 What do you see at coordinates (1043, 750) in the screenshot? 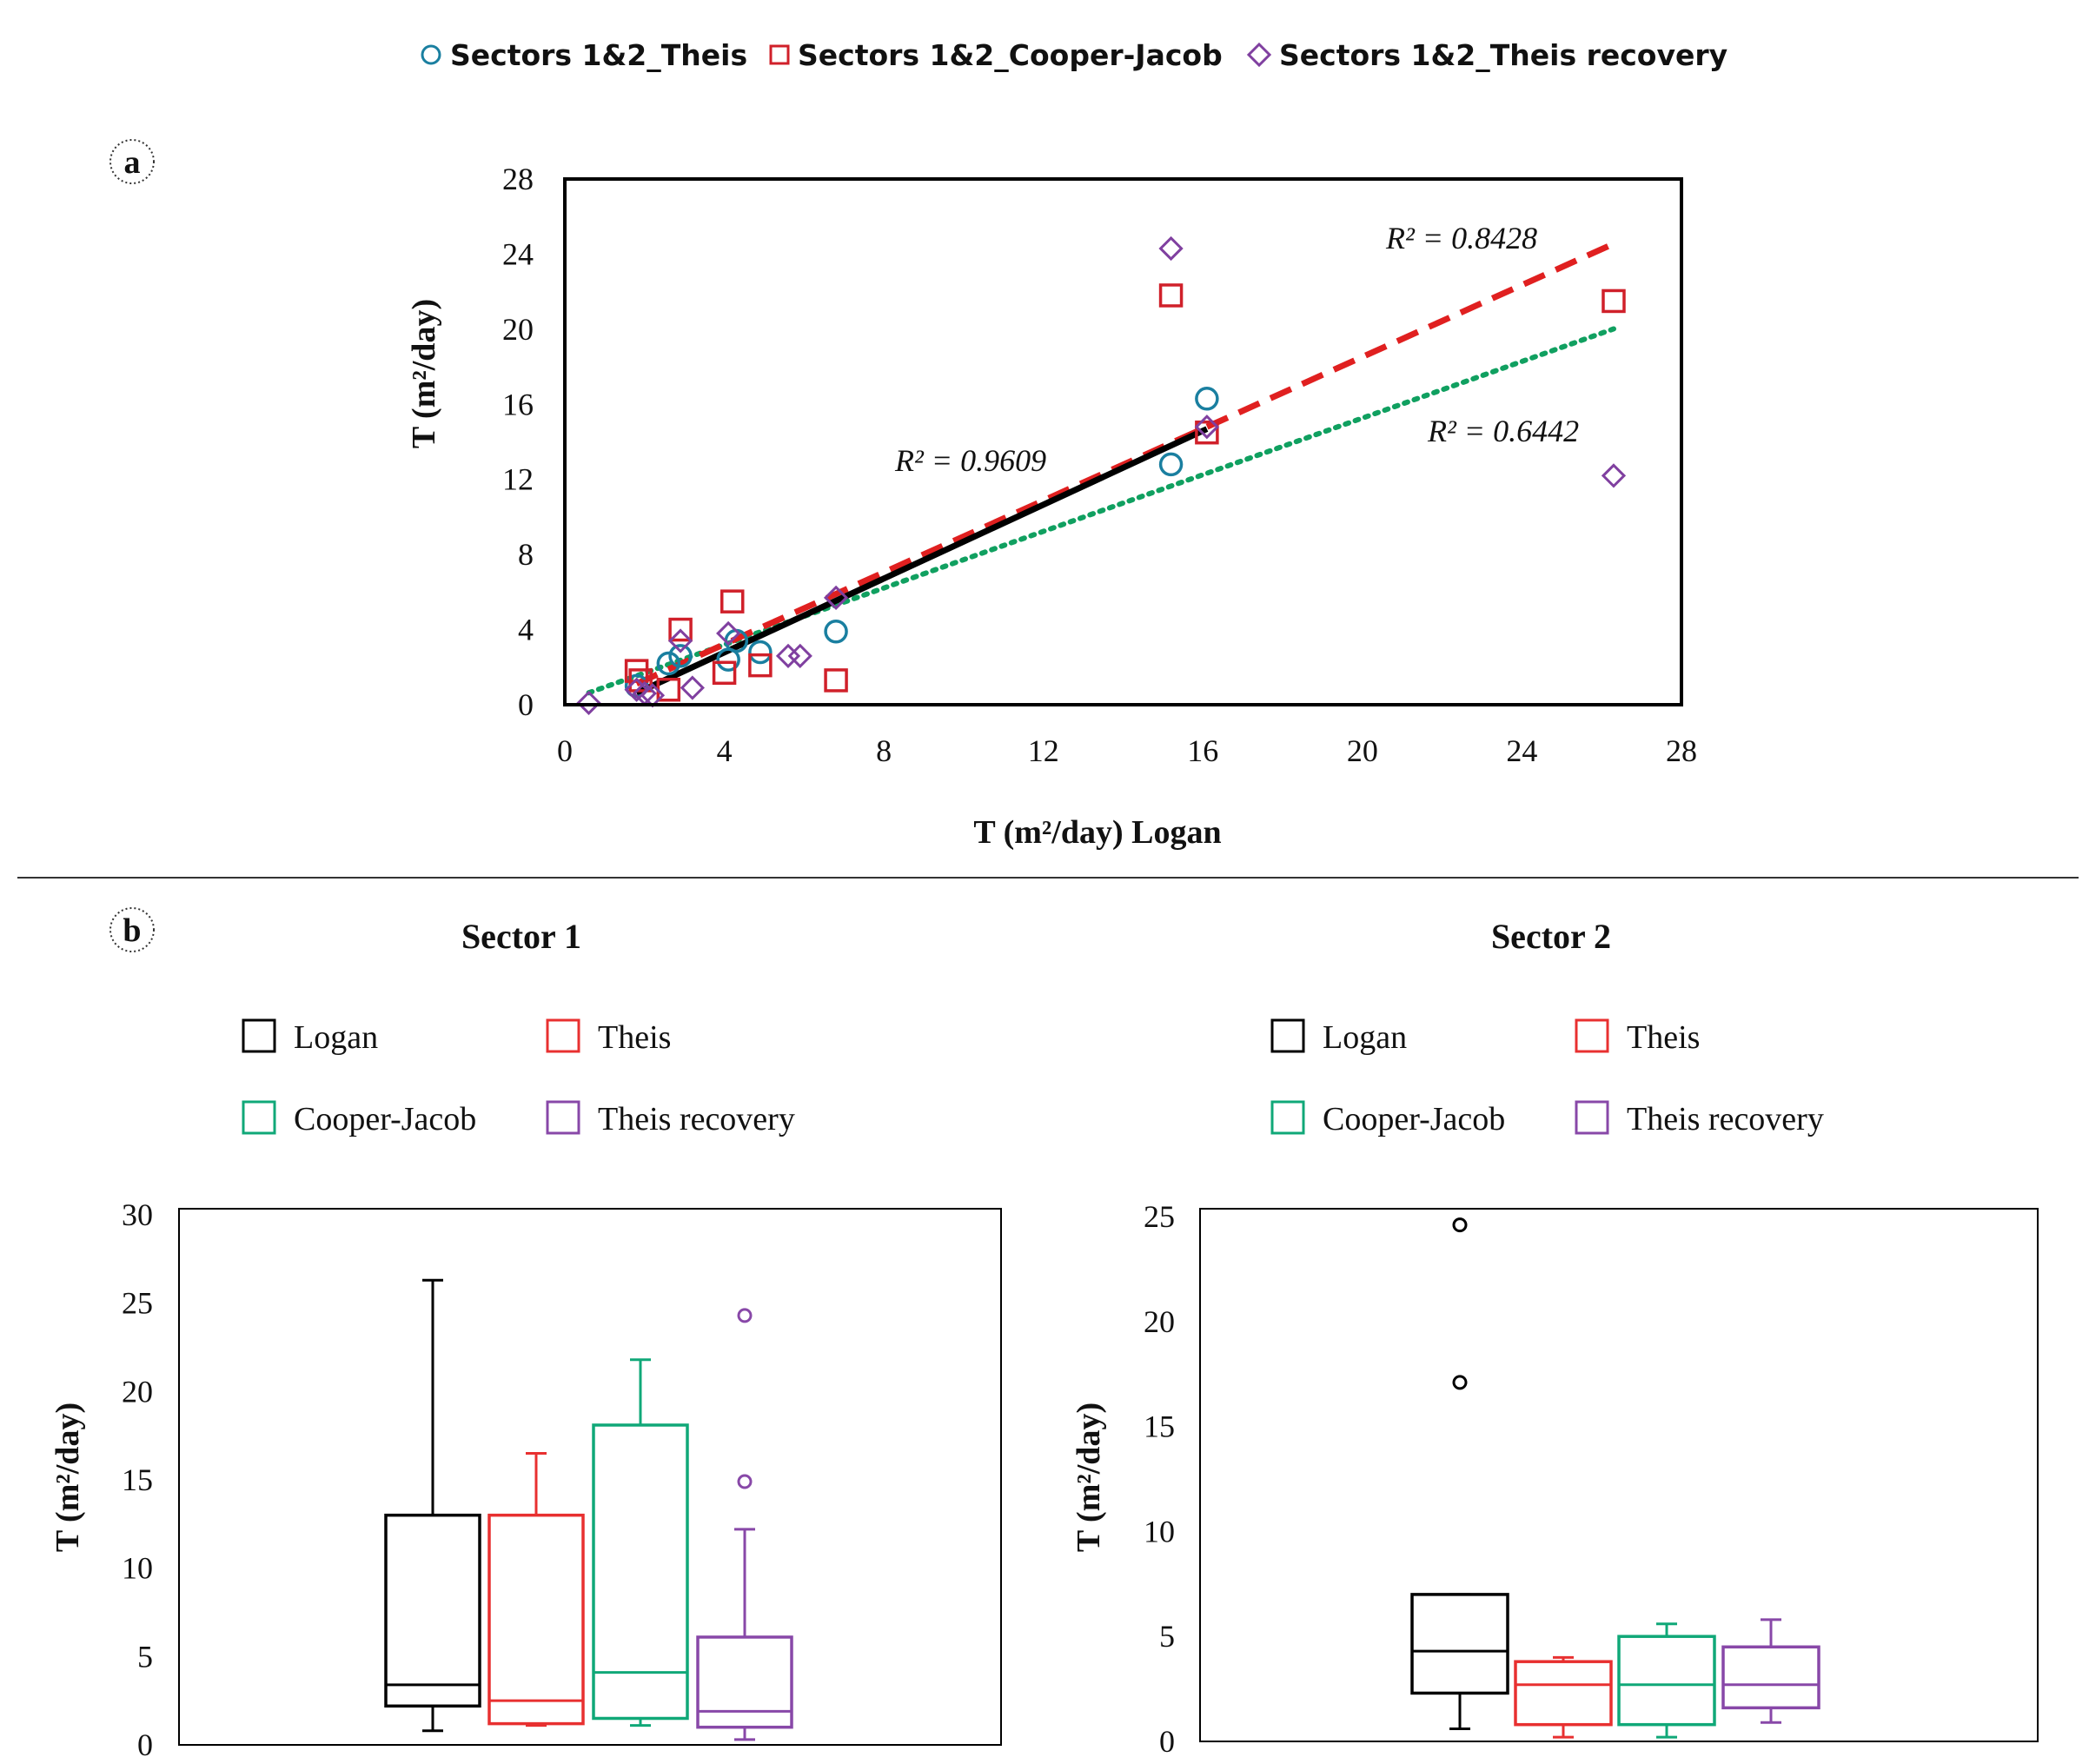
I see `x-tick-label: 12` at bounding box center [1043, 750].